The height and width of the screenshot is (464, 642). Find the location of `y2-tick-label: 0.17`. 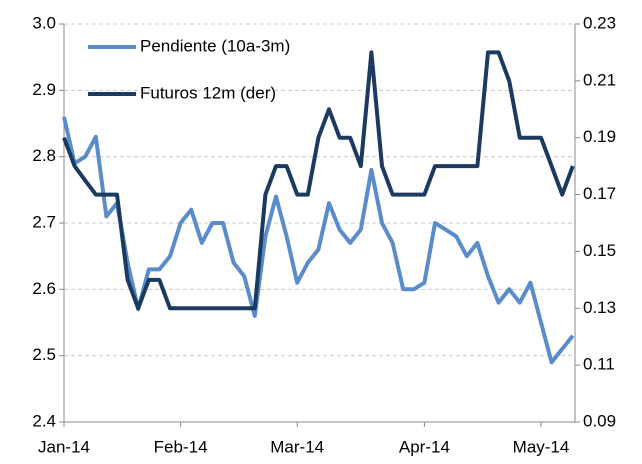

y2-tick-label: 0.17 is located at coordinates (599, 193).